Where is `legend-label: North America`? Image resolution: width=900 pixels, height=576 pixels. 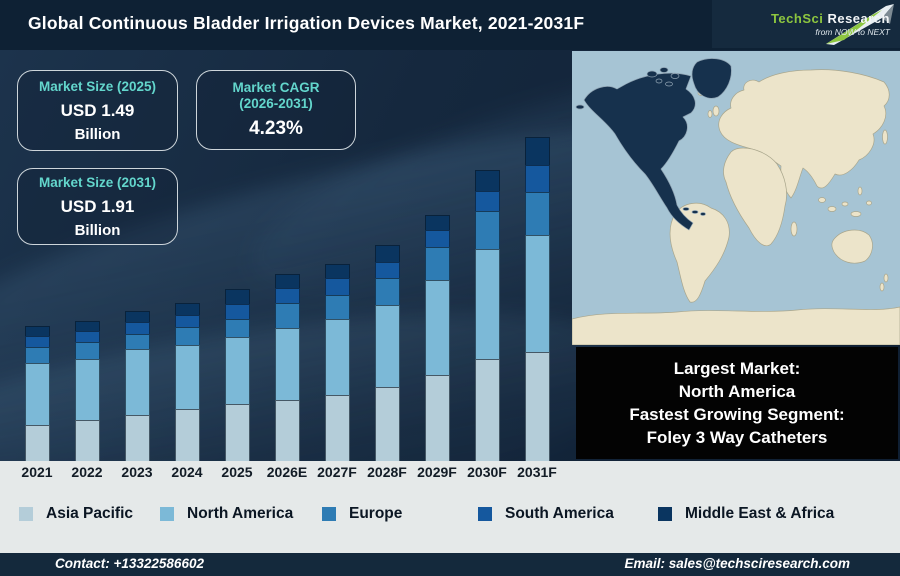 legend-label: North America is located at coordinates (240, 513).